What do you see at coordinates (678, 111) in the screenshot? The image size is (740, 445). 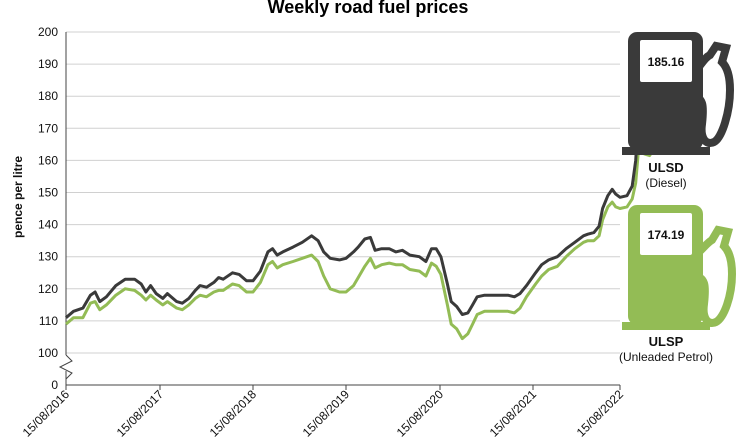 I see `diesel-pump-icon: 185.16 ULSD (Diesel)` at bounding box center [678, 111].